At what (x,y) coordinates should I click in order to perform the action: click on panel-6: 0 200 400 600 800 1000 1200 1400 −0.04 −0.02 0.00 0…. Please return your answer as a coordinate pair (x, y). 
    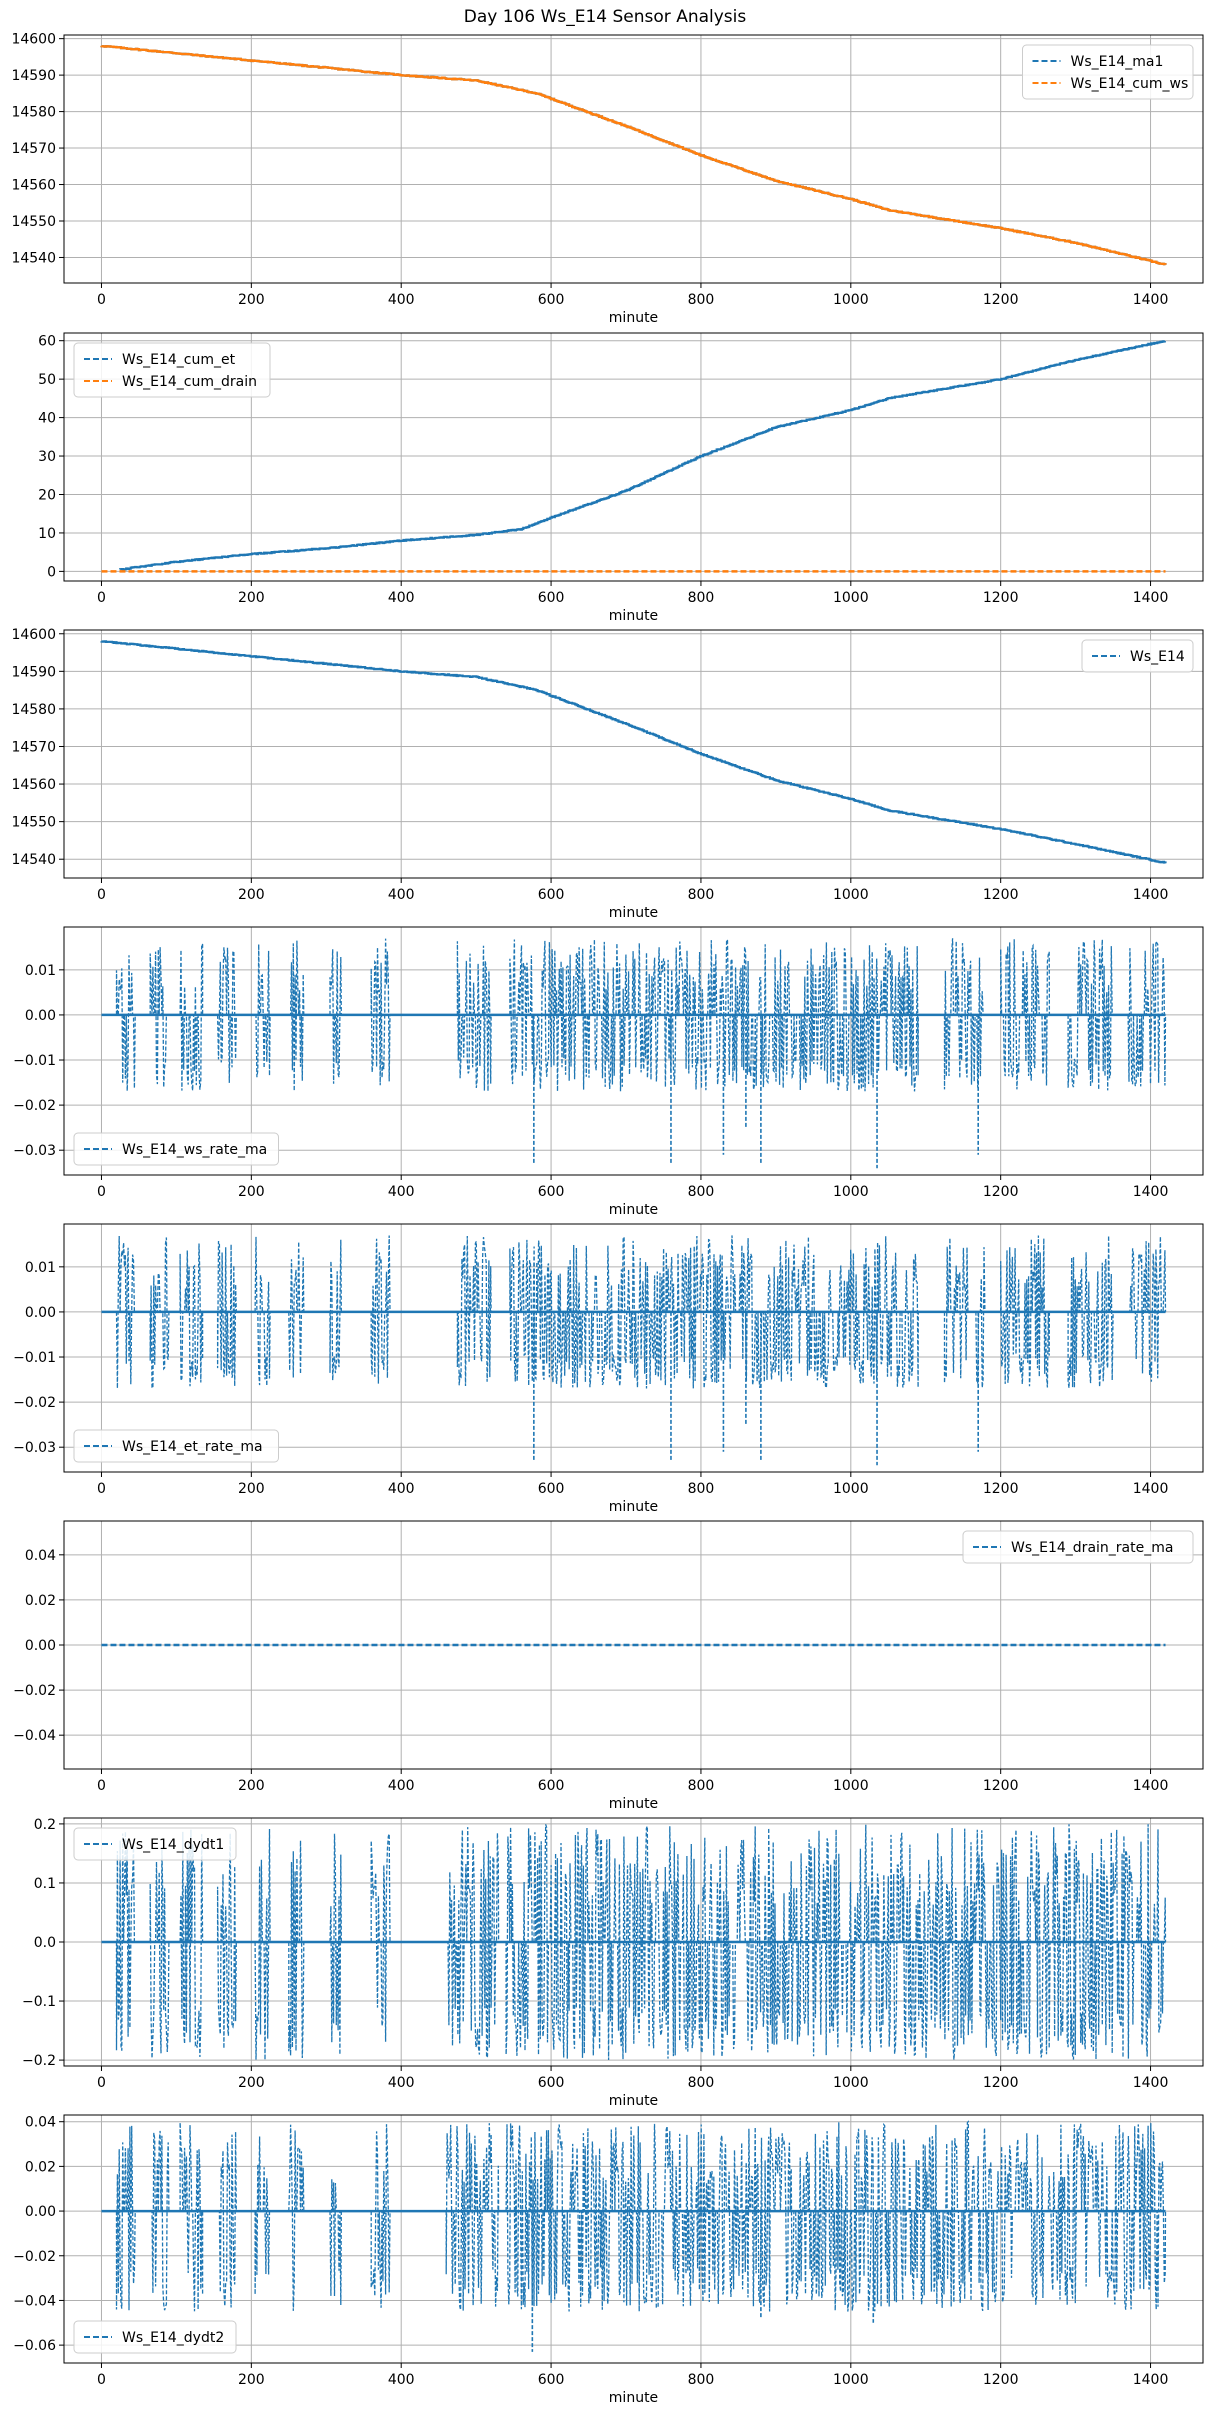
    Looking at the image, I should click on (608, 1666).